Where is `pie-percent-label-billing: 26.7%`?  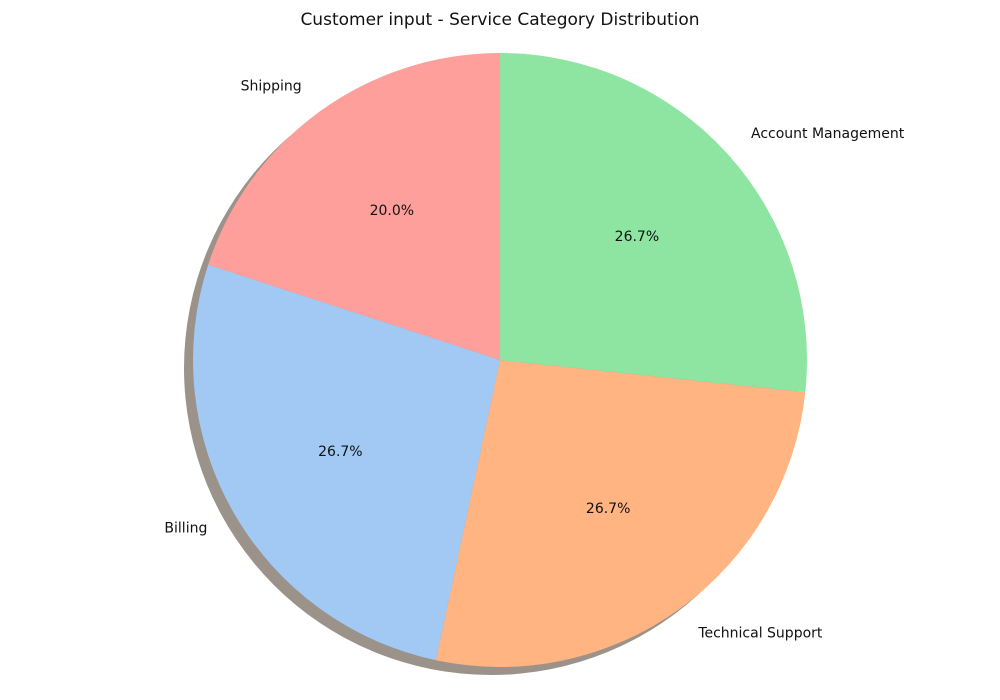 pie-percent-label-billing: 26.7% is located at coordinates (340, 452).